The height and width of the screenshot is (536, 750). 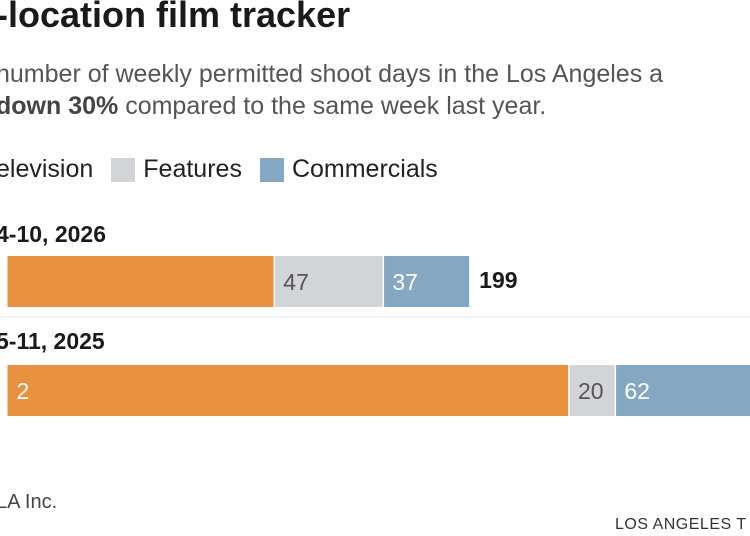 What do you see at coordinates (192, 169) in the screenshot?
I see `legend-label-features: Features` at bounding box center [192, 169].